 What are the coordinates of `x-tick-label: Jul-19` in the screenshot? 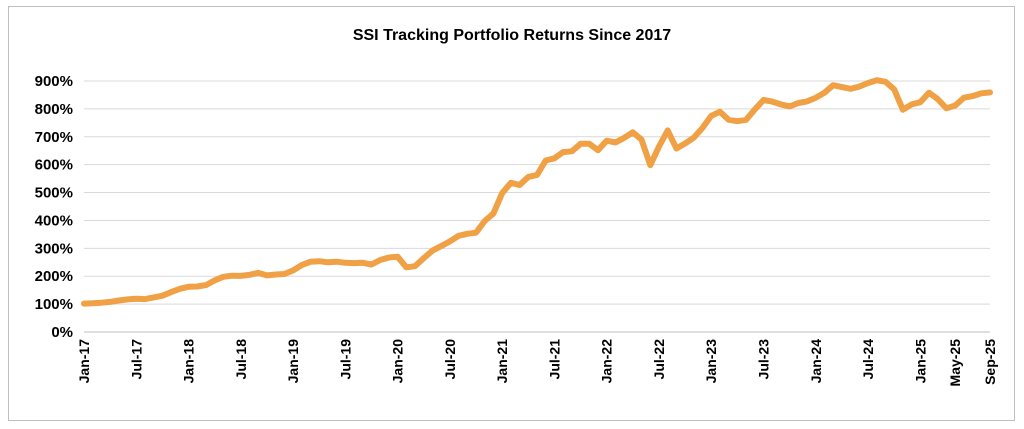 It's located at (345, 359).